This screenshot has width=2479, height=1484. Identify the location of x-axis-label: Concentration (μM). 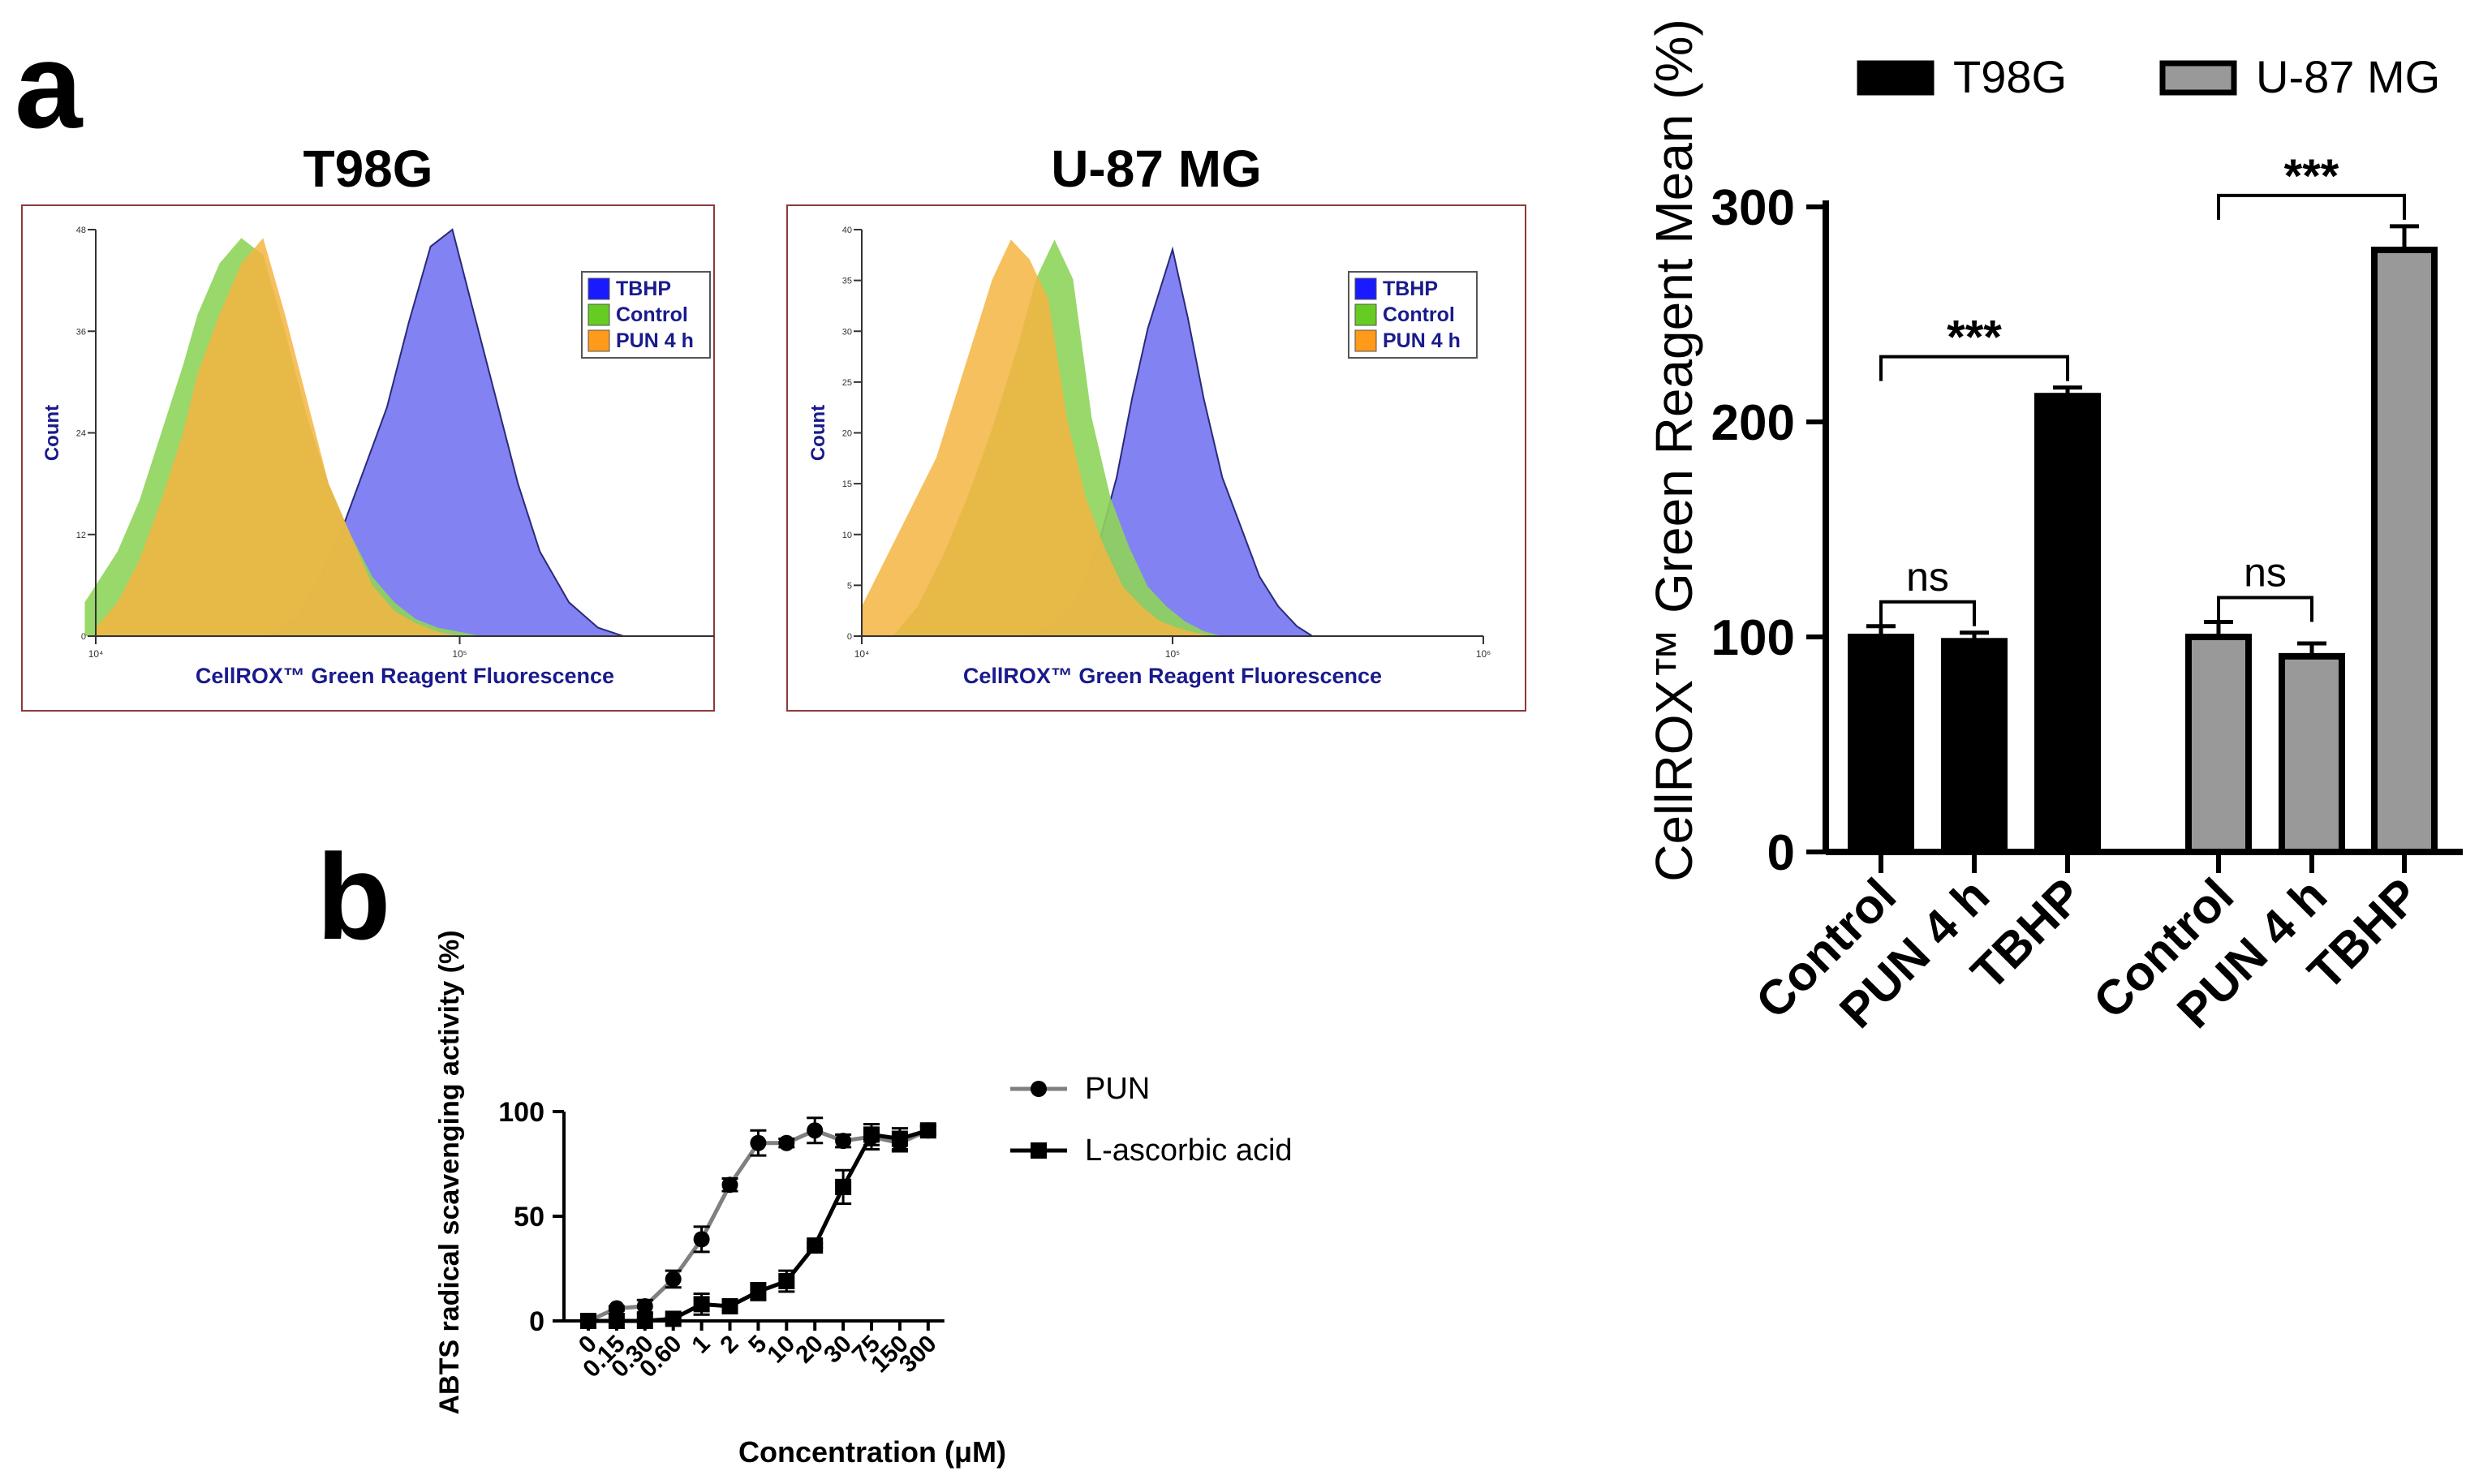
(872, 1452).